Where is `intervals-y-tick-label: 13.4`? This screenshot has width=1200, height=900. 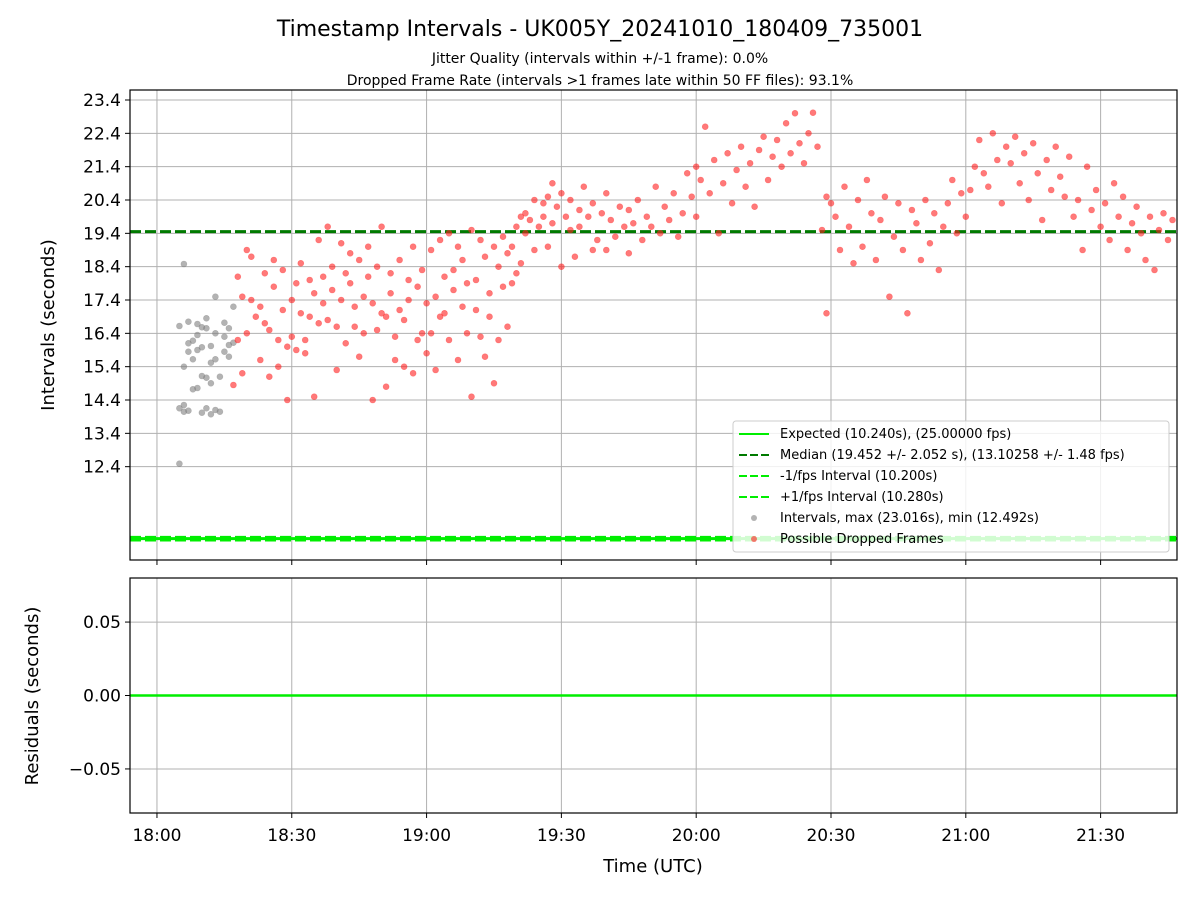 intervals-y-tick-label: 13.4 is located at coordinates (102, 434).